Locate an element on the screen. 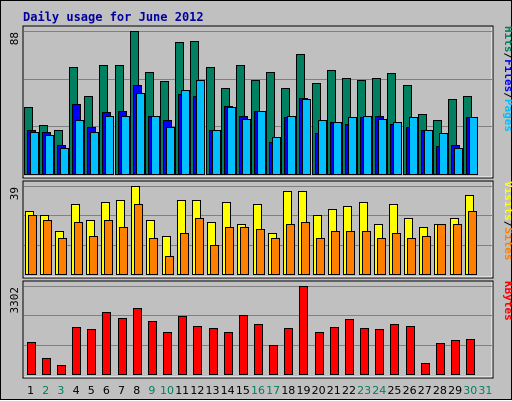 This screenshot has height=401, width=512. y-max-label: 39 is located at coordinates (14, 193).